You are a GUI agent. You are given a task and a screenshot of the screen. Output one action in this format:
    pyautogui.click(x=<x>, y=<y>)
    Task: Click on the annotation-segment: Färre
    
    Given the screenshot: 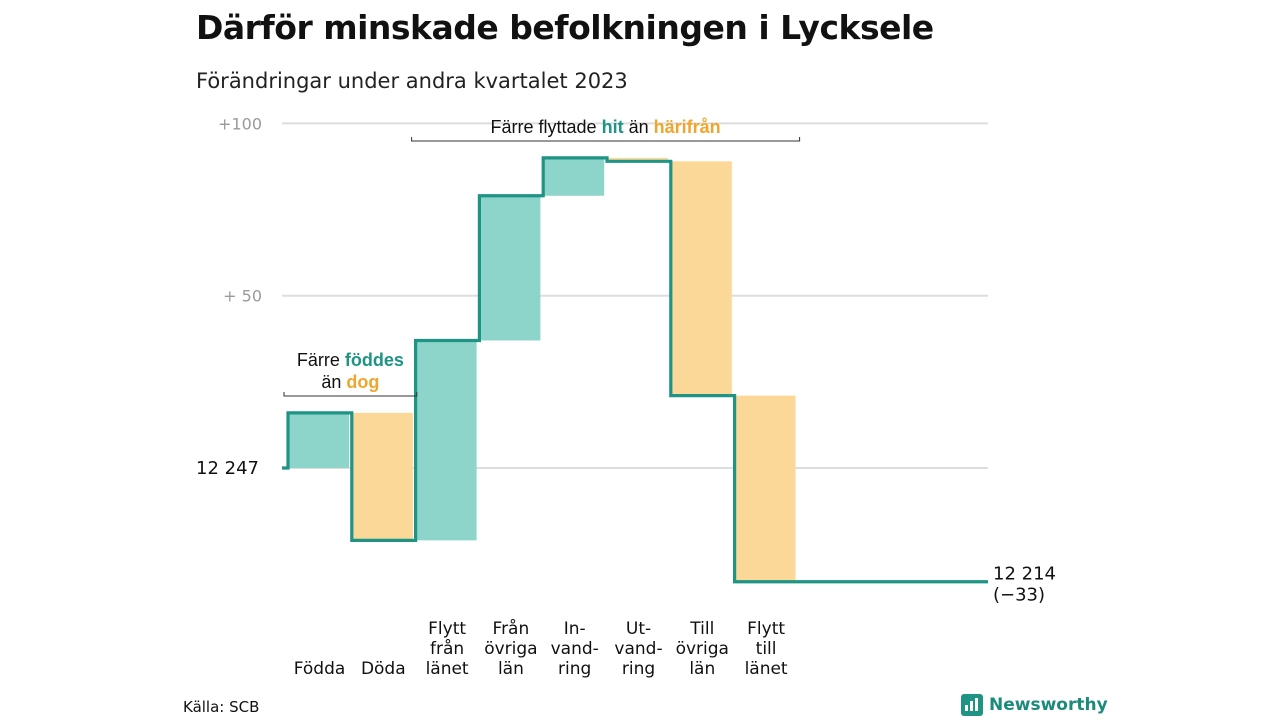 What is the action you would take?
    pyautogui.click(x=321, y=360)
    